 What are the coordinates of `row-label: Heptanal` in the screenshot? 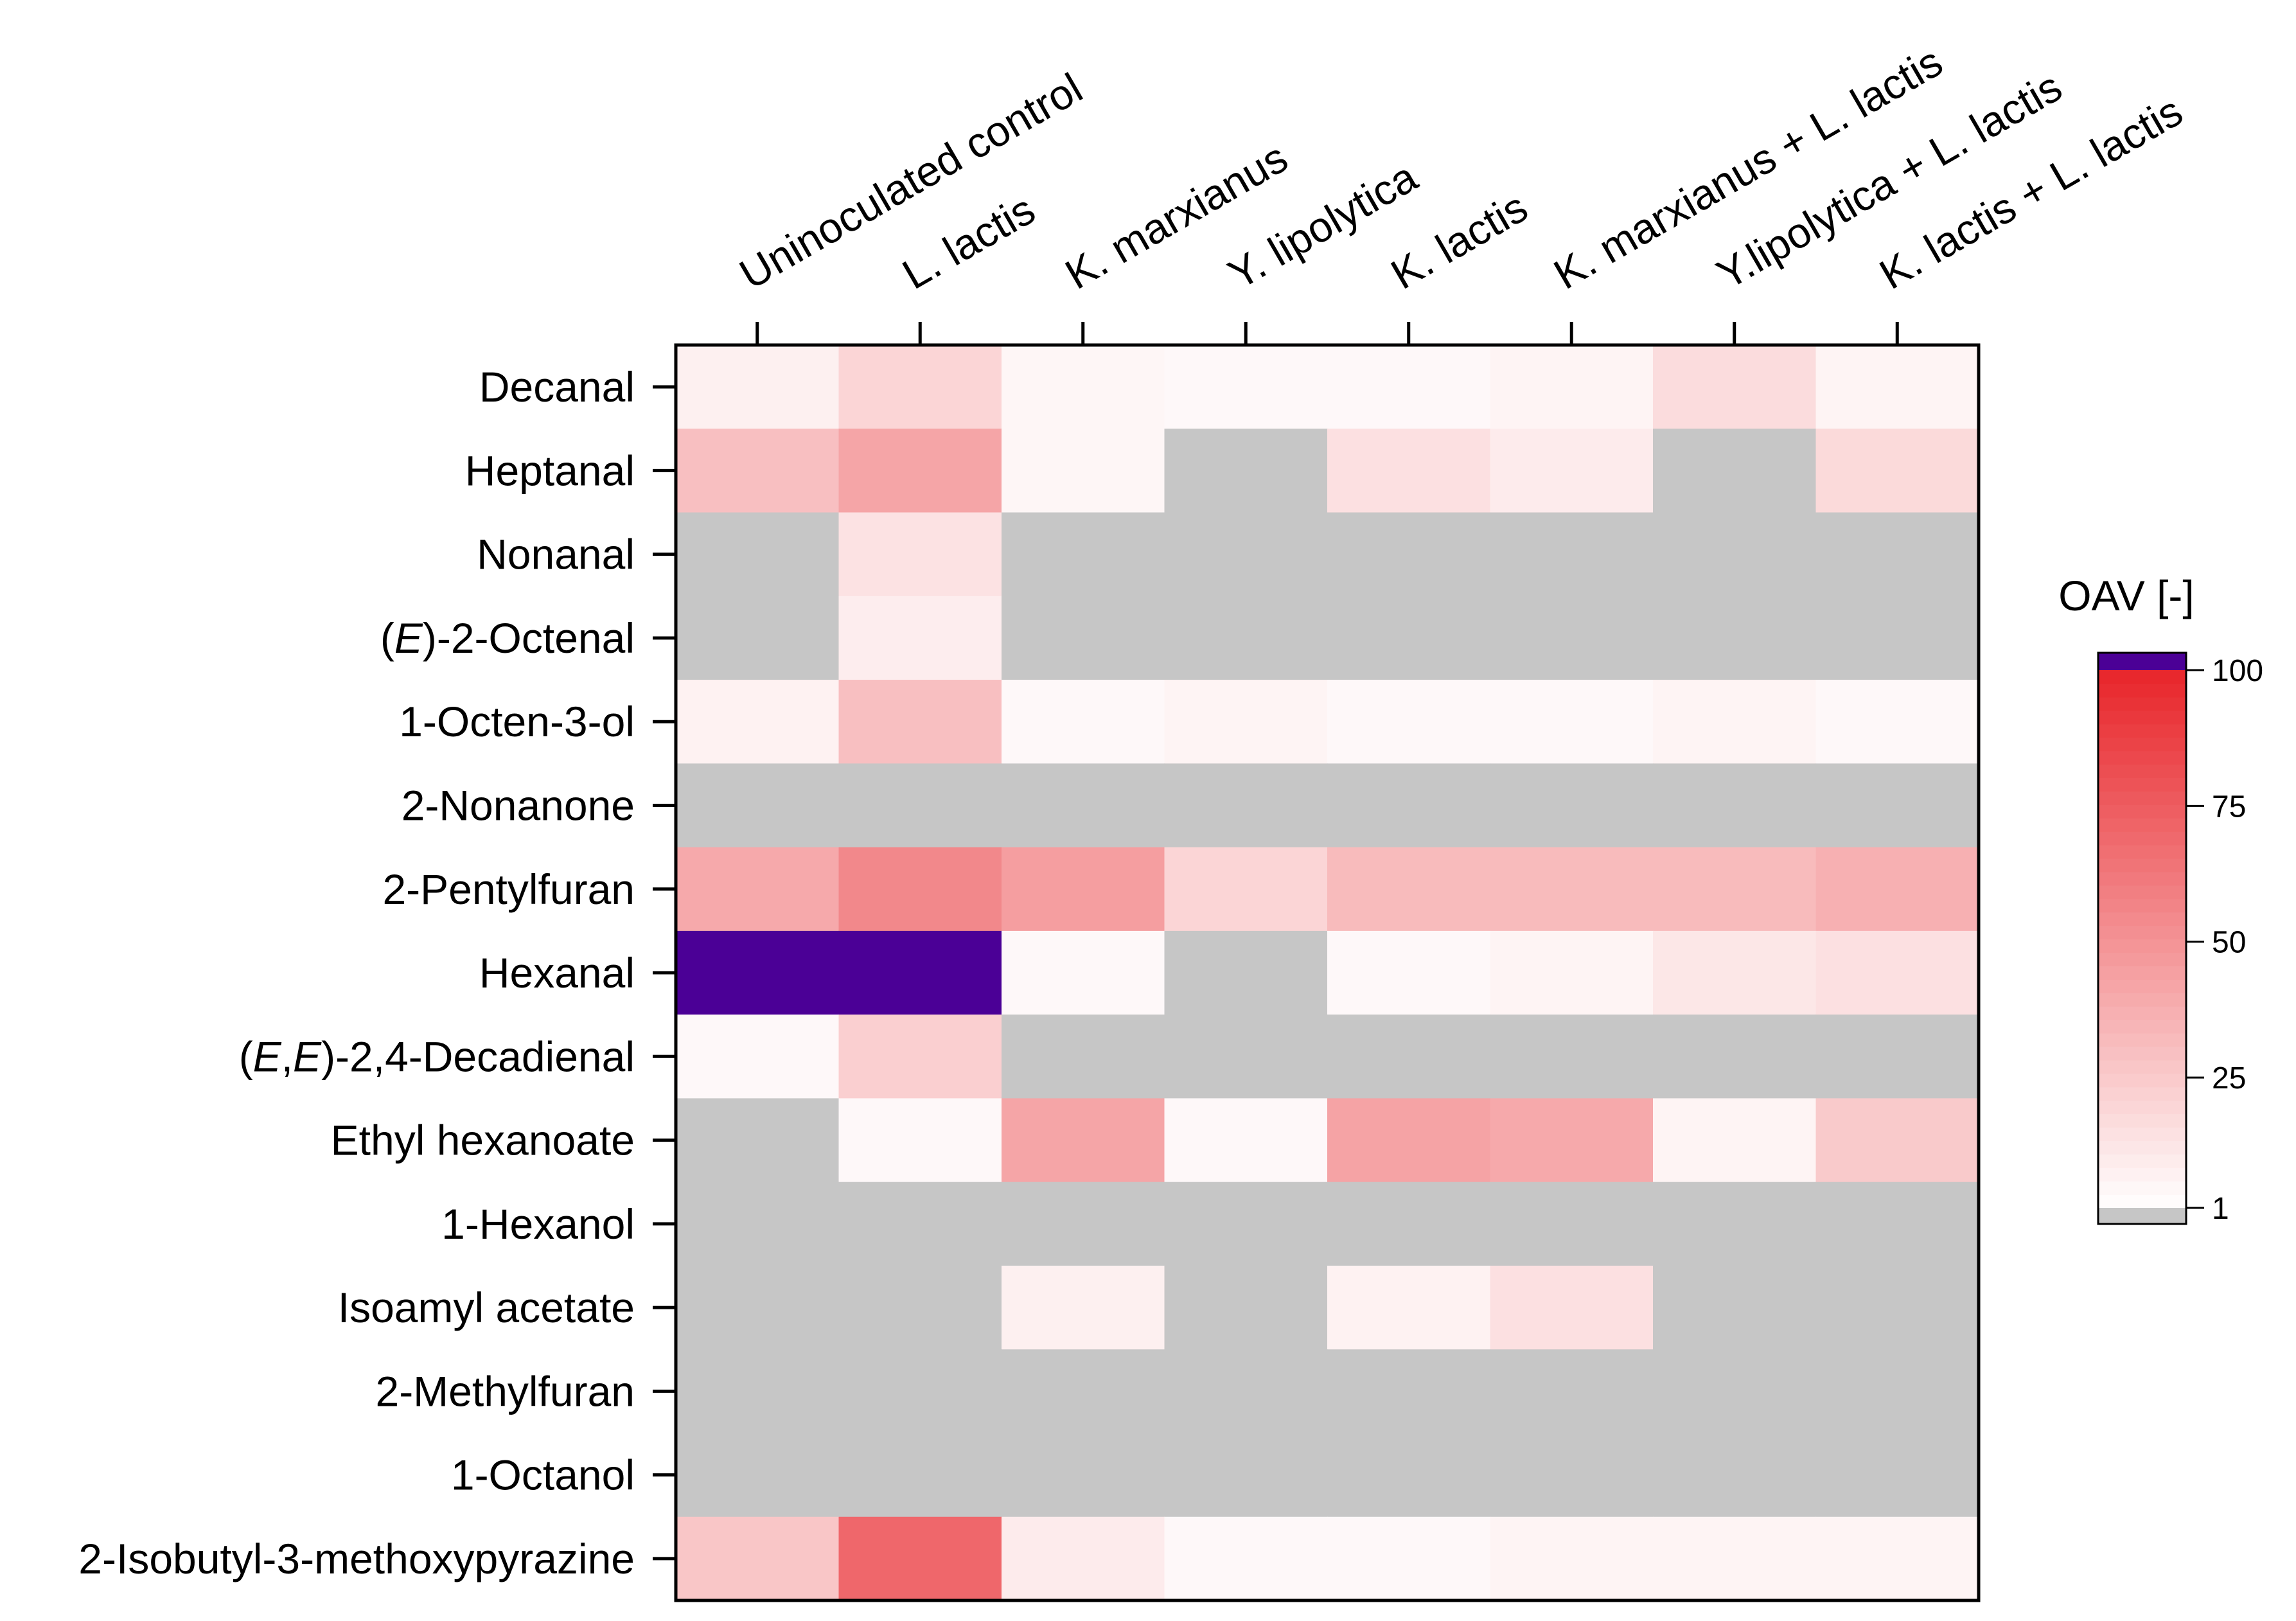 It's located at (550, 470).